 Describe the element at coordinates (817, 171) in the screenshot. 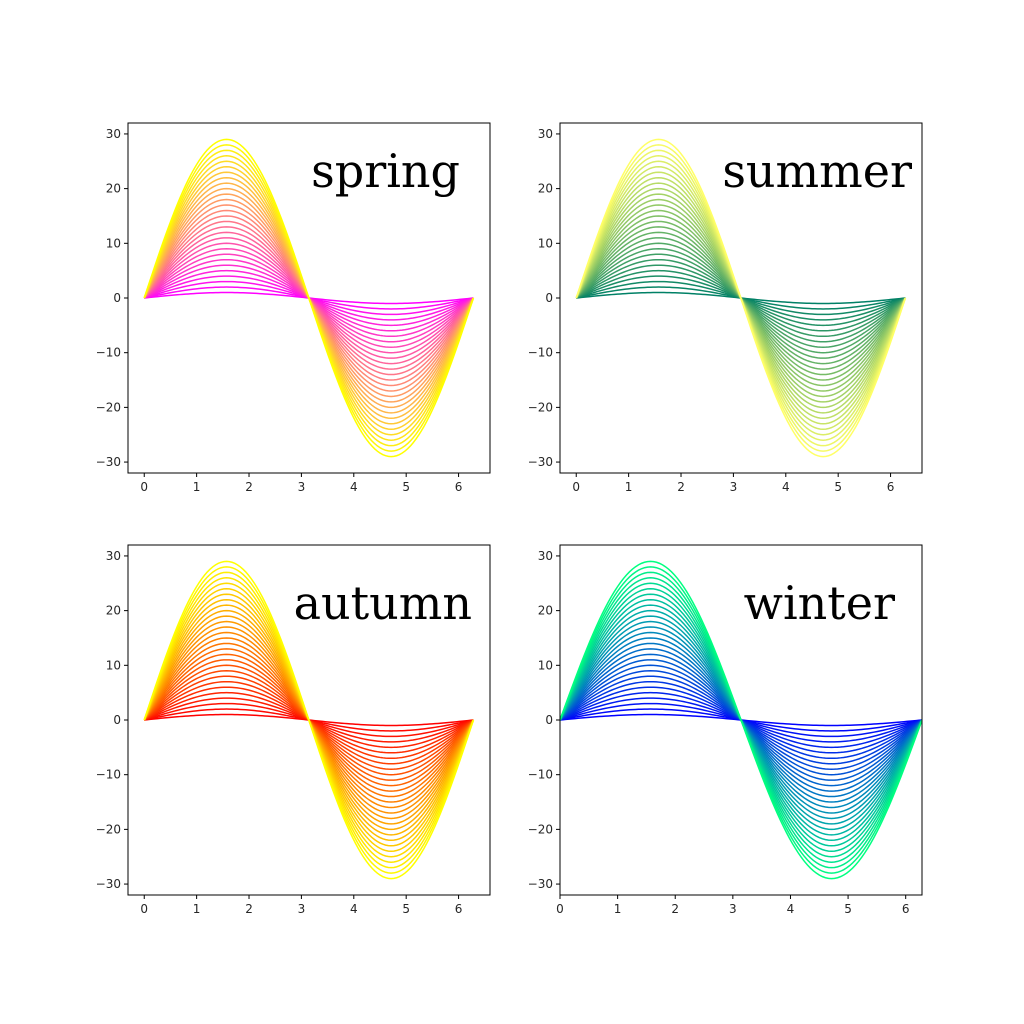

I see `panel-title: summer` at that location.